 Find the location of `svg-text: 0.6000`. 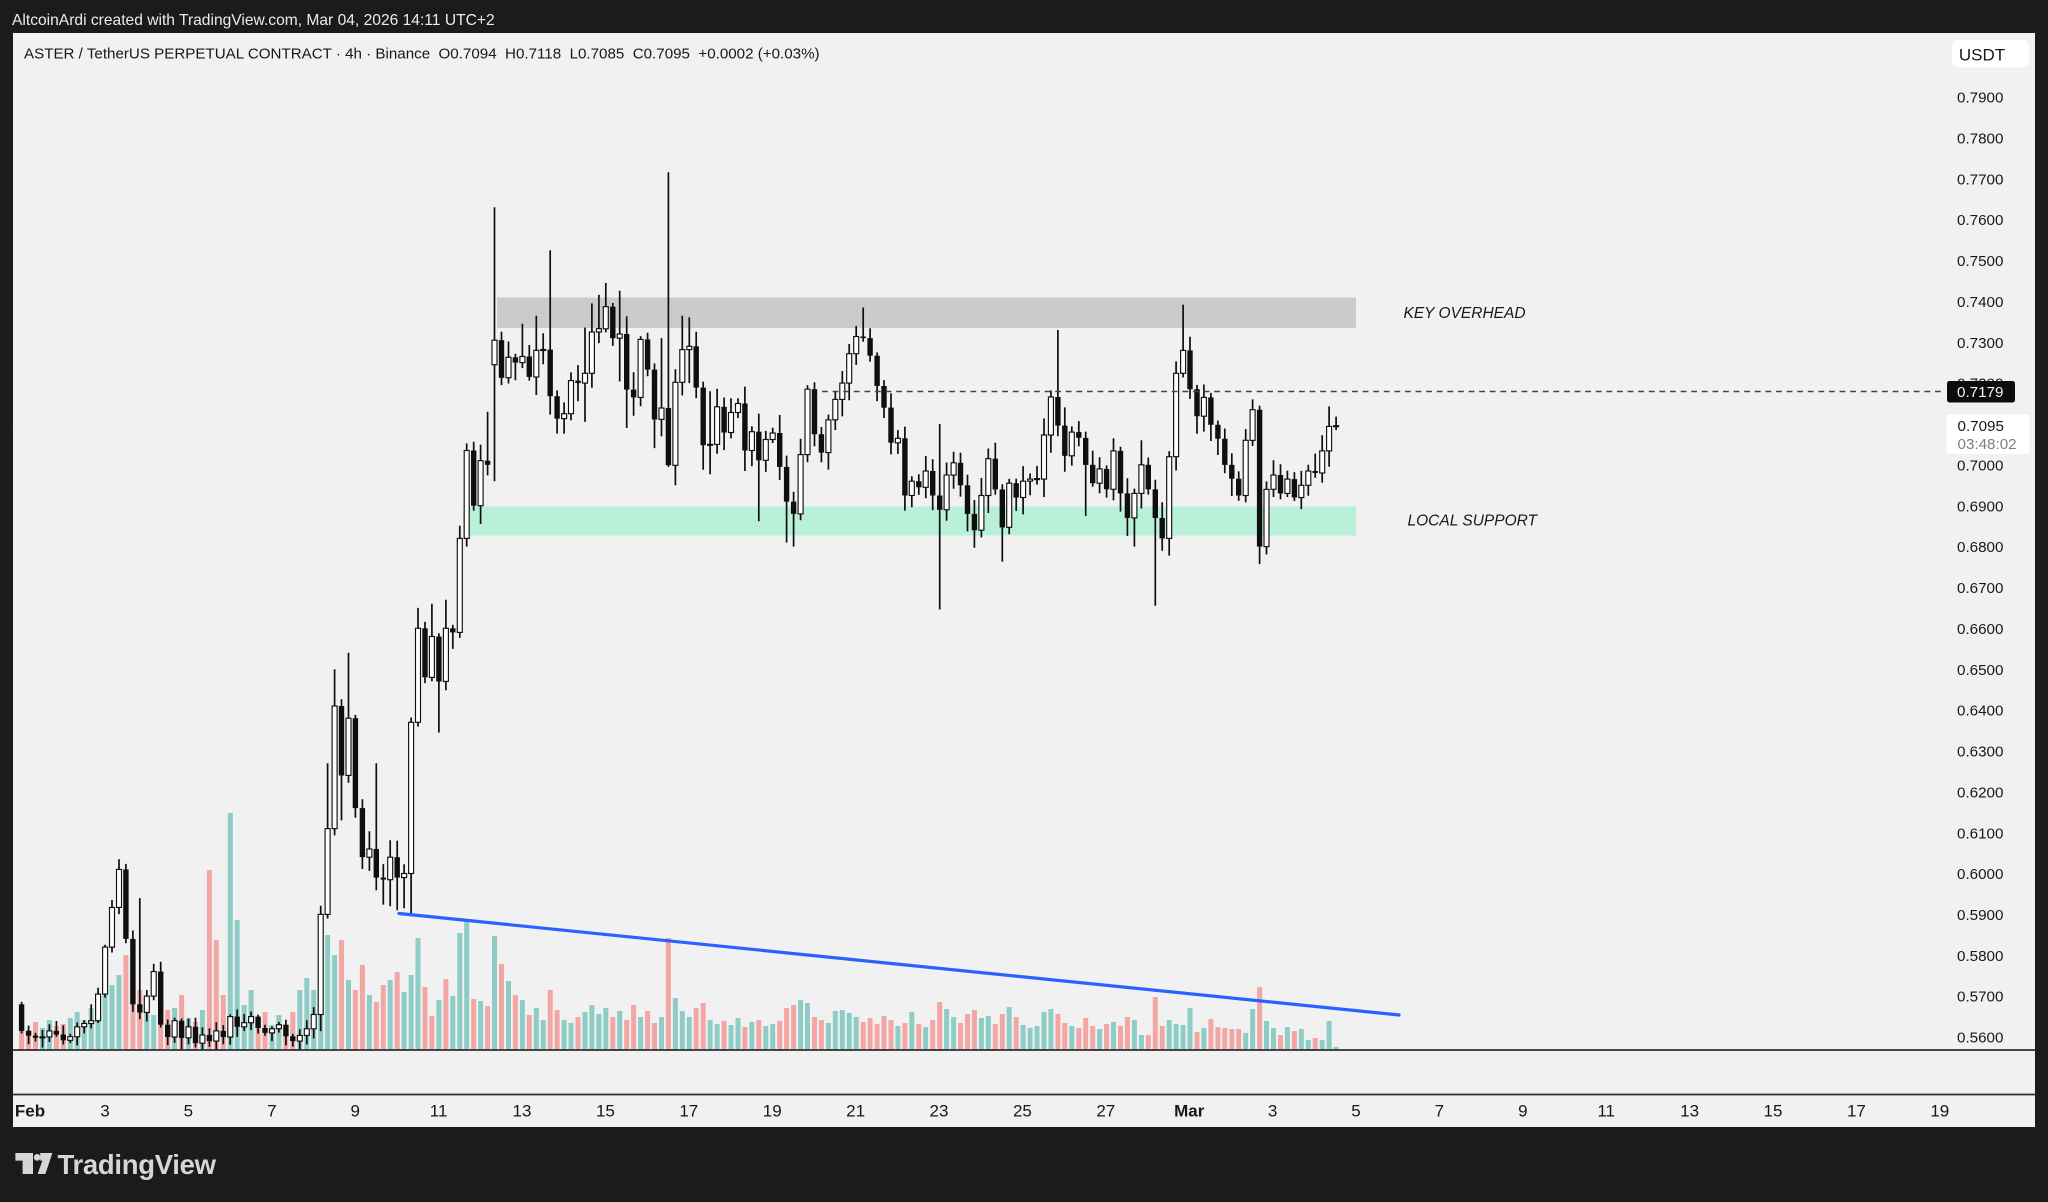

svg-text: 0.6000 is located at coordinates (1980, 874).